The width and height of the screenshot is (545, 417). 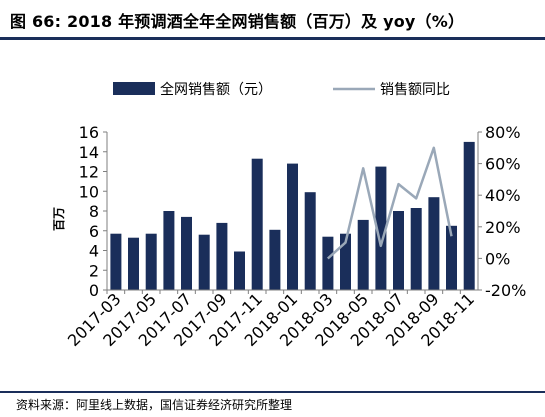 I want to click on left-tick-label: 12, so click(x=89, y=172).